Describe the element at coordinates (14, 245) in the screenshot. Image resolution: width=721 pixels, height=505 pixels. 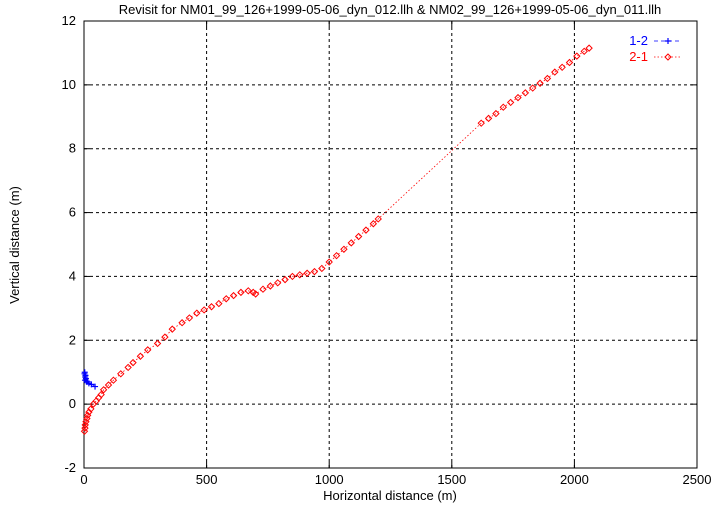
I see `y-axis-label: Vertical distance (m)` at that location.